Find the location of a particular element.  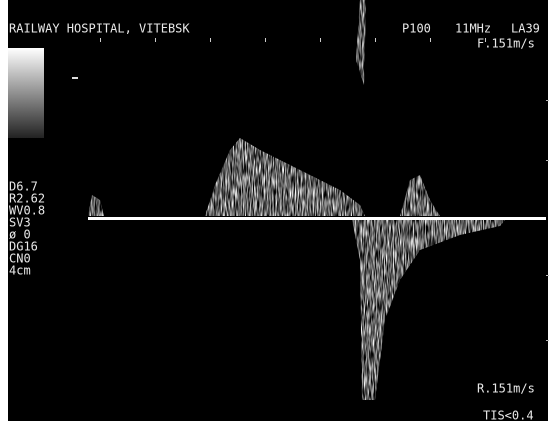

power: P100 is located at coordinates (416, 29).